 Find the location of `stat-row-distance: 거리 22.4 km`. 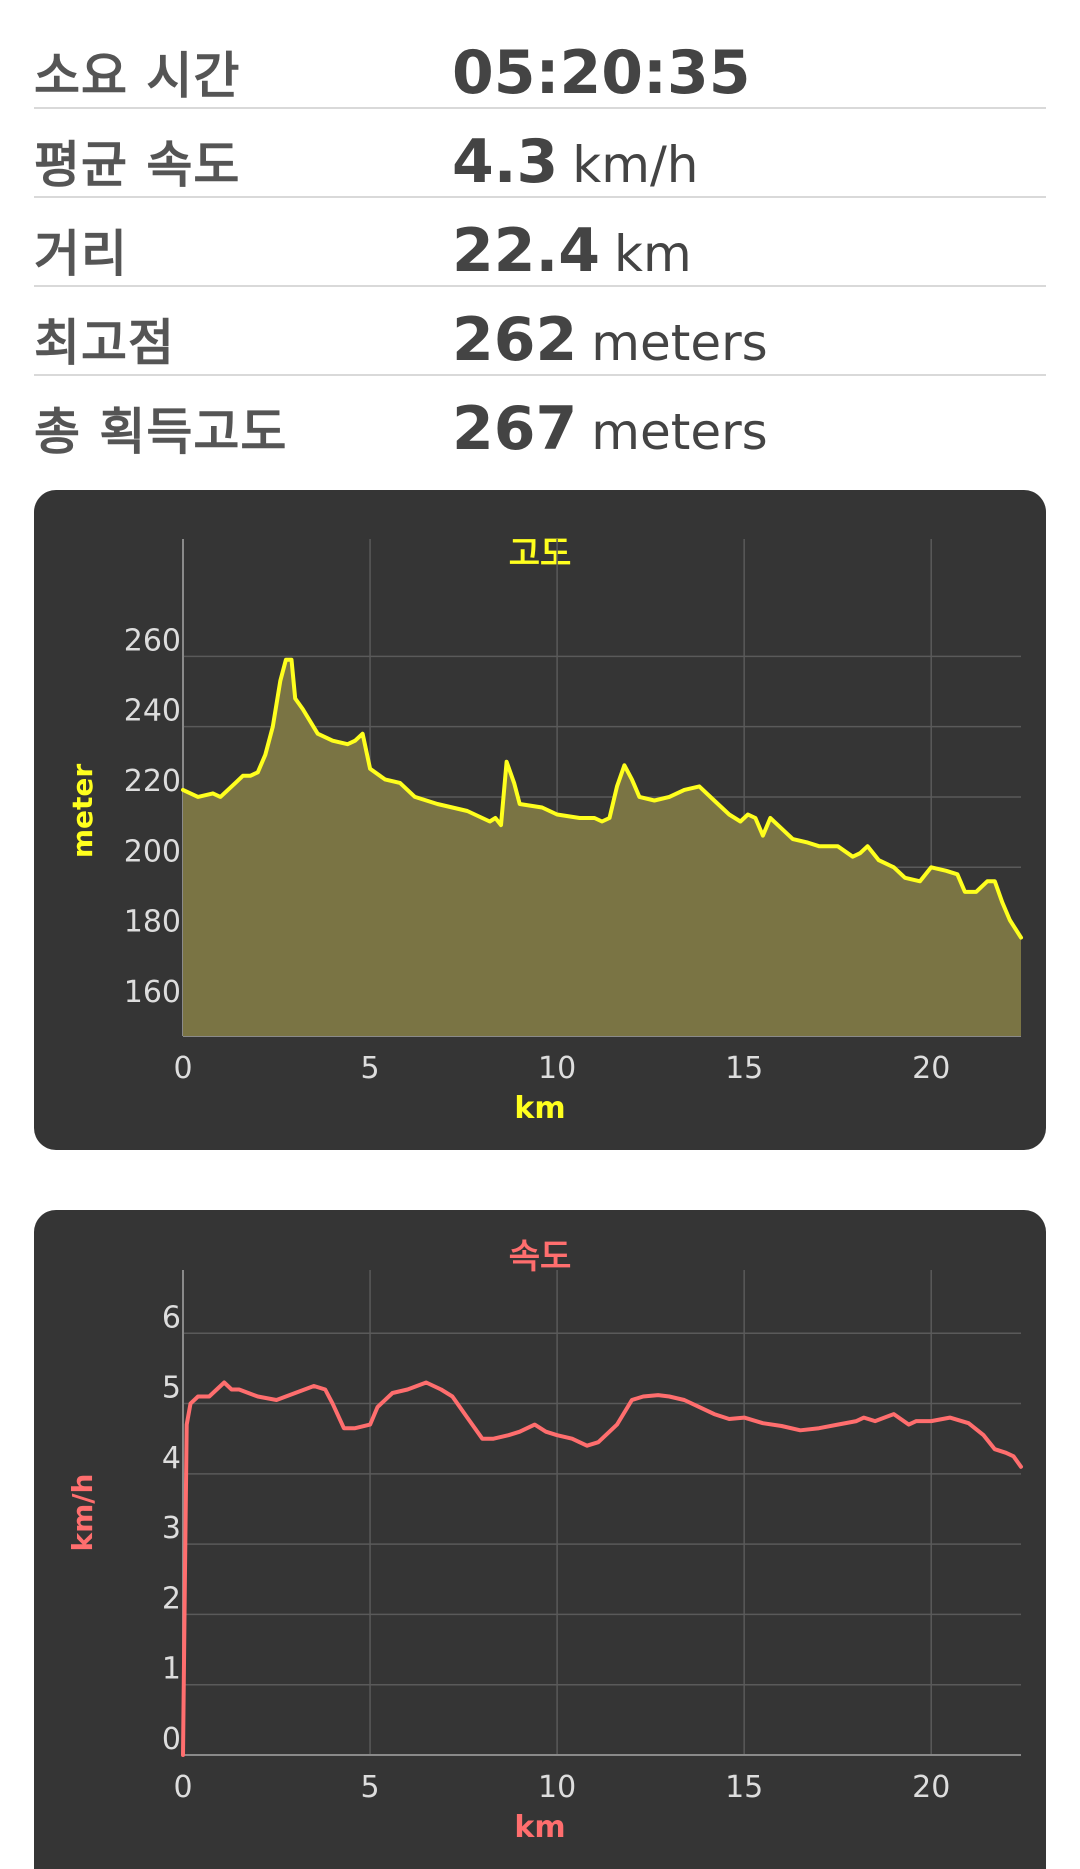

stat-row-distance: 거리 22.4 km is located at coordinates (540, 242).